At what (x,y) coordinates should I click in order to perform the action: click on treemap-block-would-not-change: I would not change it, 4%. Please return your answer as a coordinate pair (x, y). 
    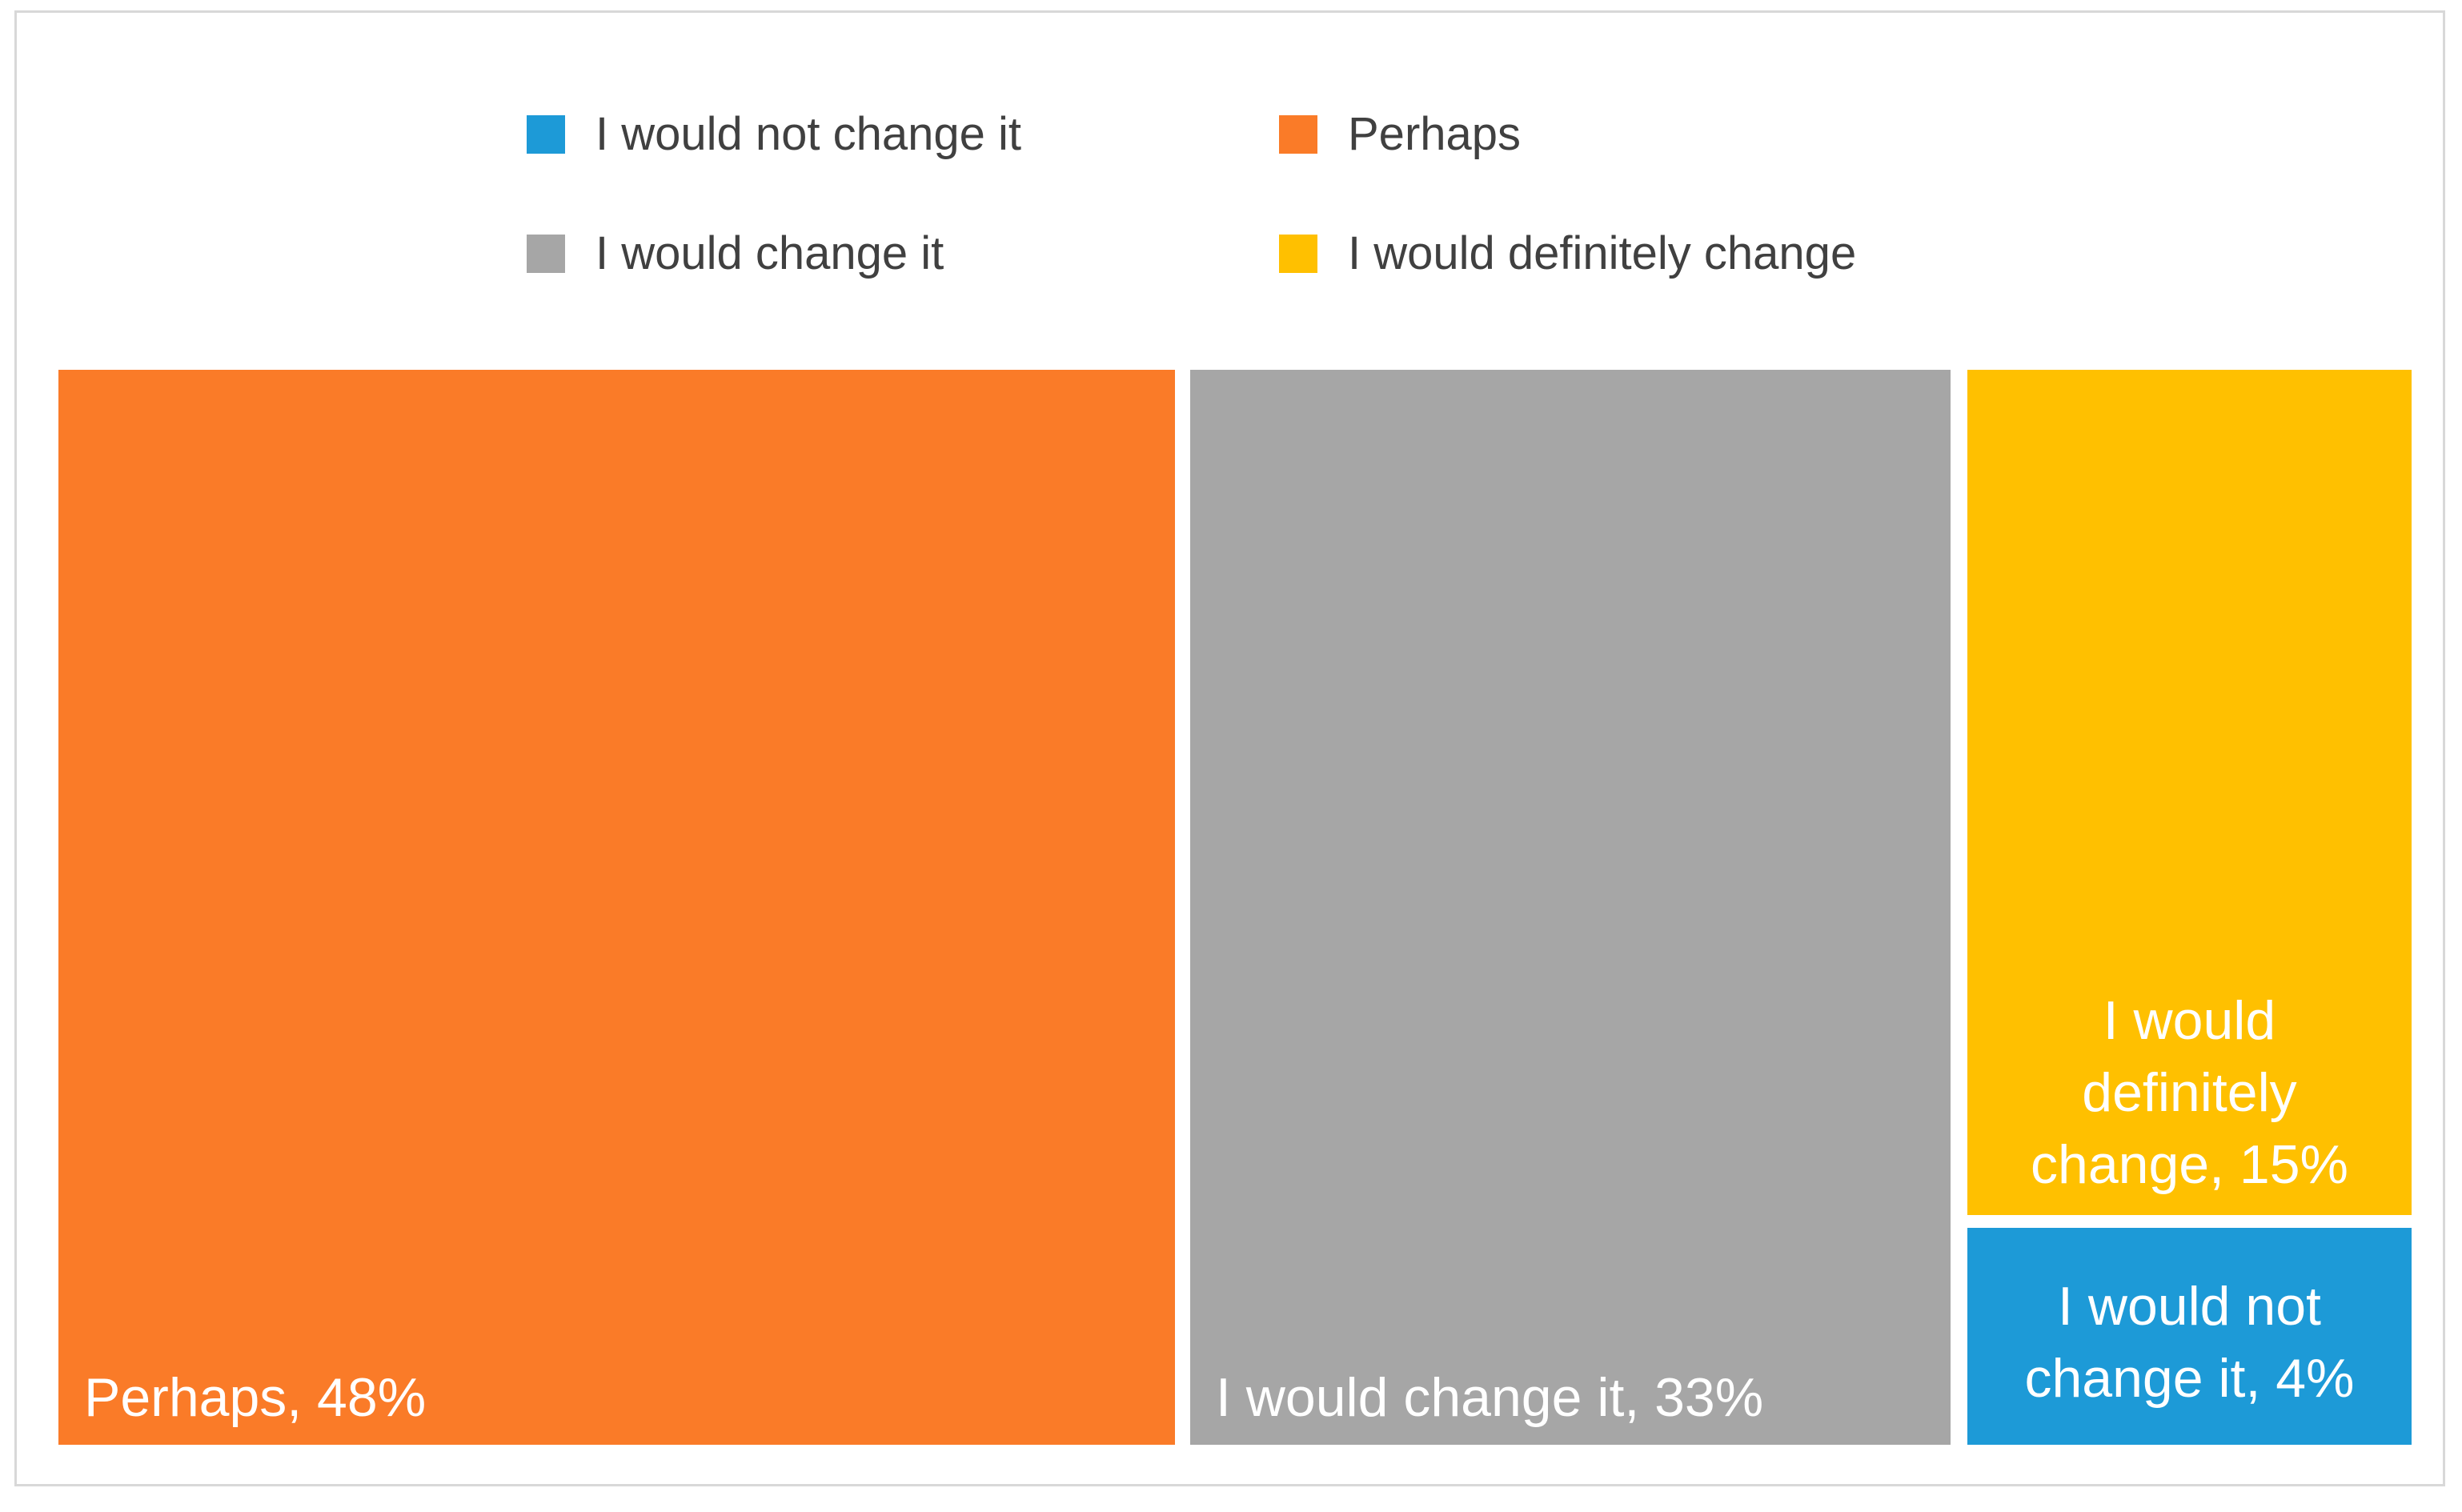
    Looking at the image, I should click on (2189, 1337).